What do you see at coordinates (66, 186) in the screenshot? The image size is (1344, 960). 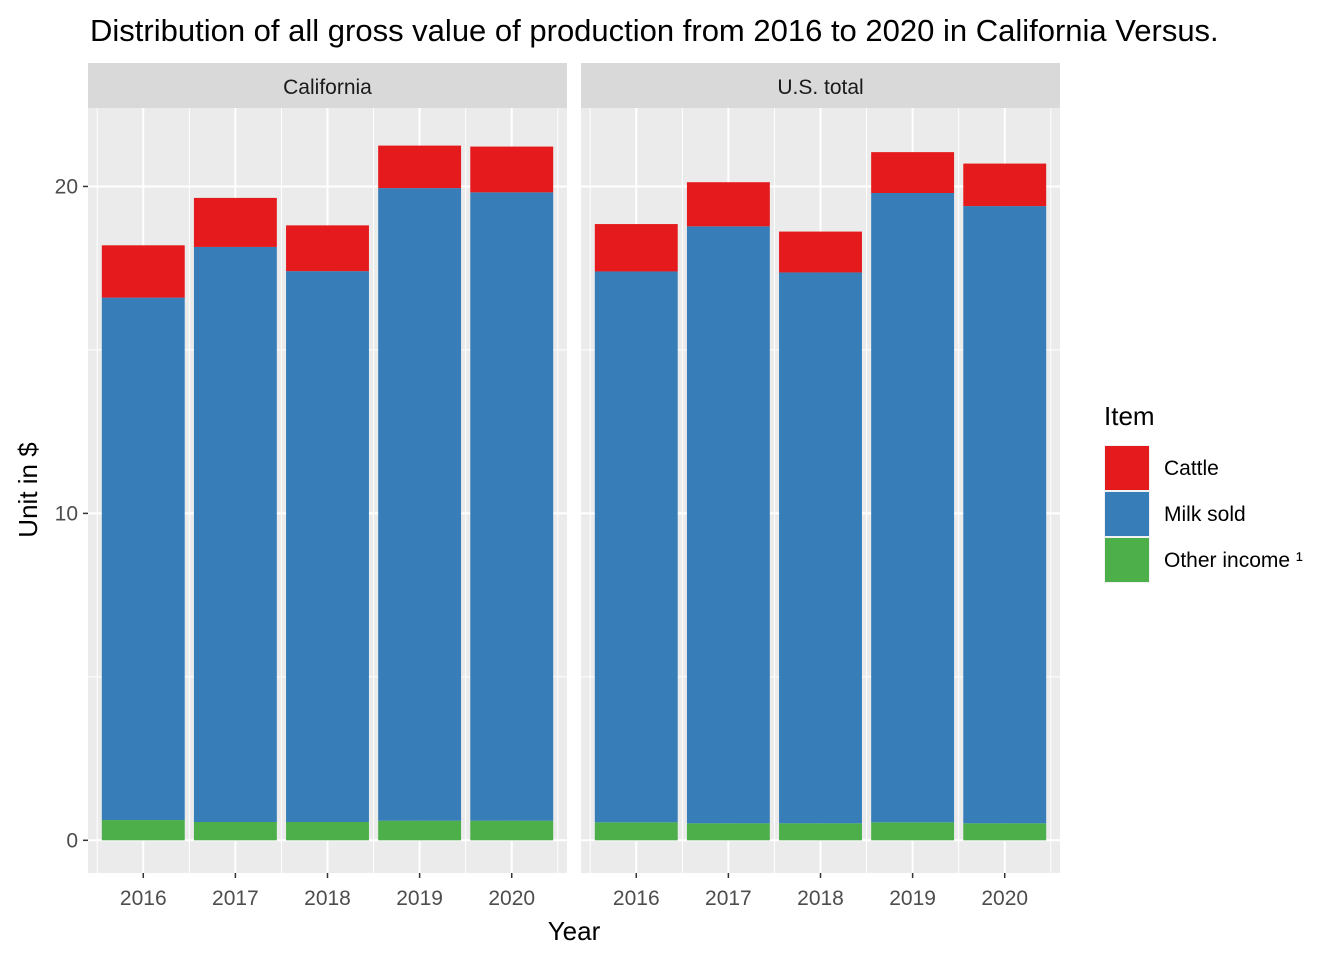 I see `y-tick-label: 20` at bounding box center [66, 186].